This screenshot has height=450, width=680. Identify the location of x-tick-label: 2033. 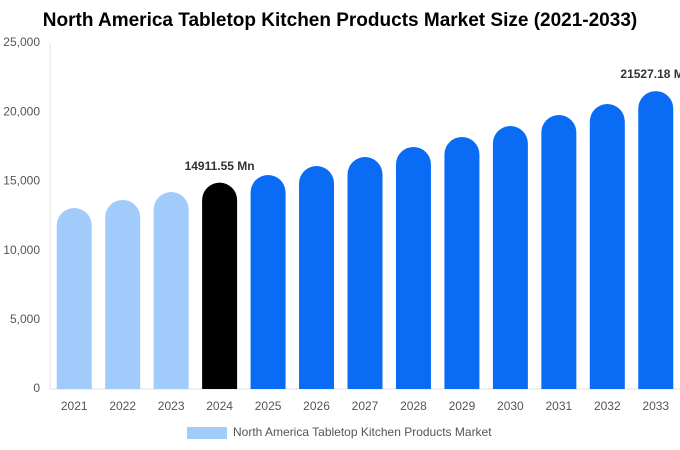
(655, 406).